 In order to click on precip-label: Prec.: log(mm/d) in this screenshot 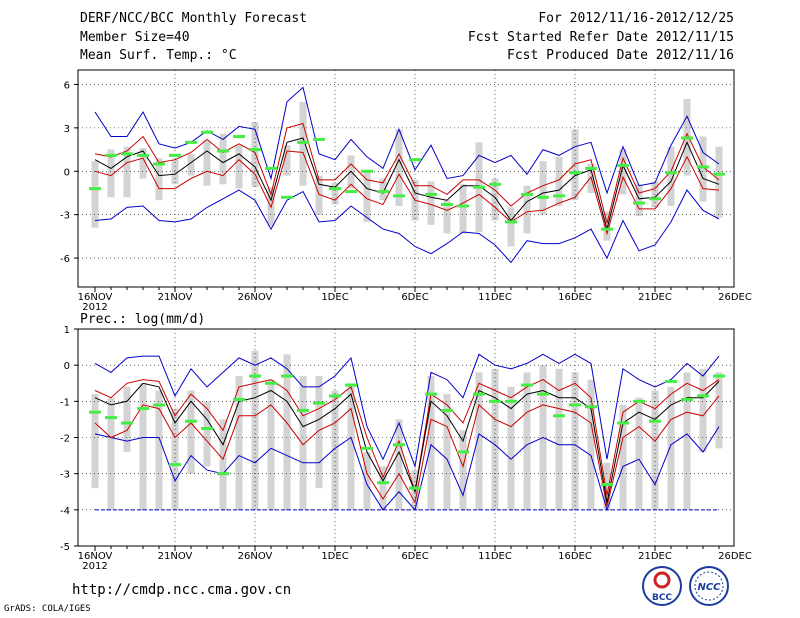, I will do `click(142, 319)`.